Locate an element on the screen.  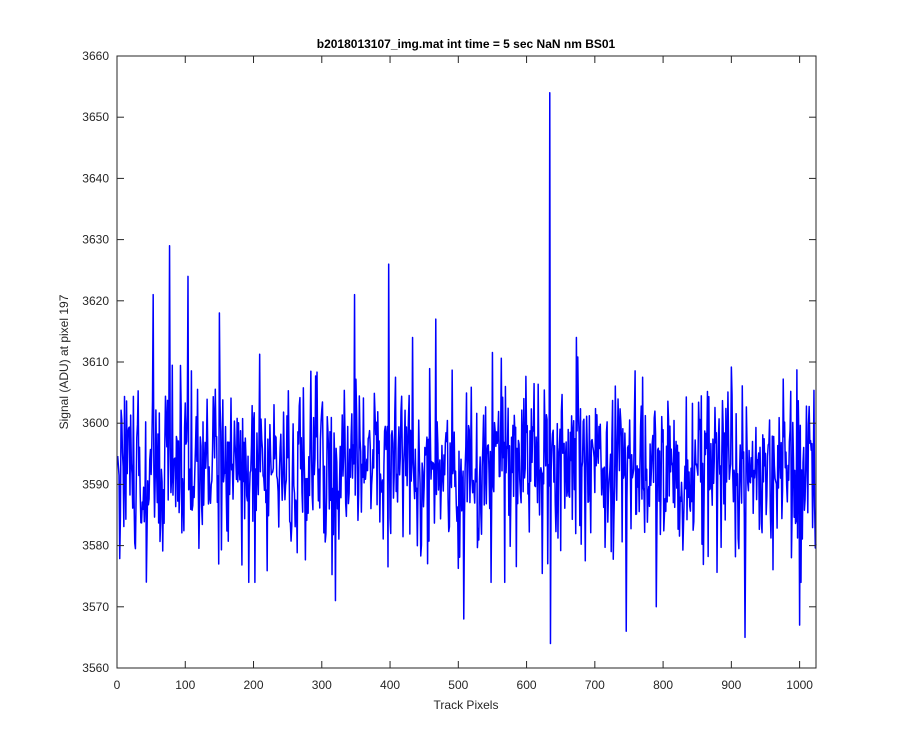
x-tick-label: 900 is located at coordinates (731, 685).